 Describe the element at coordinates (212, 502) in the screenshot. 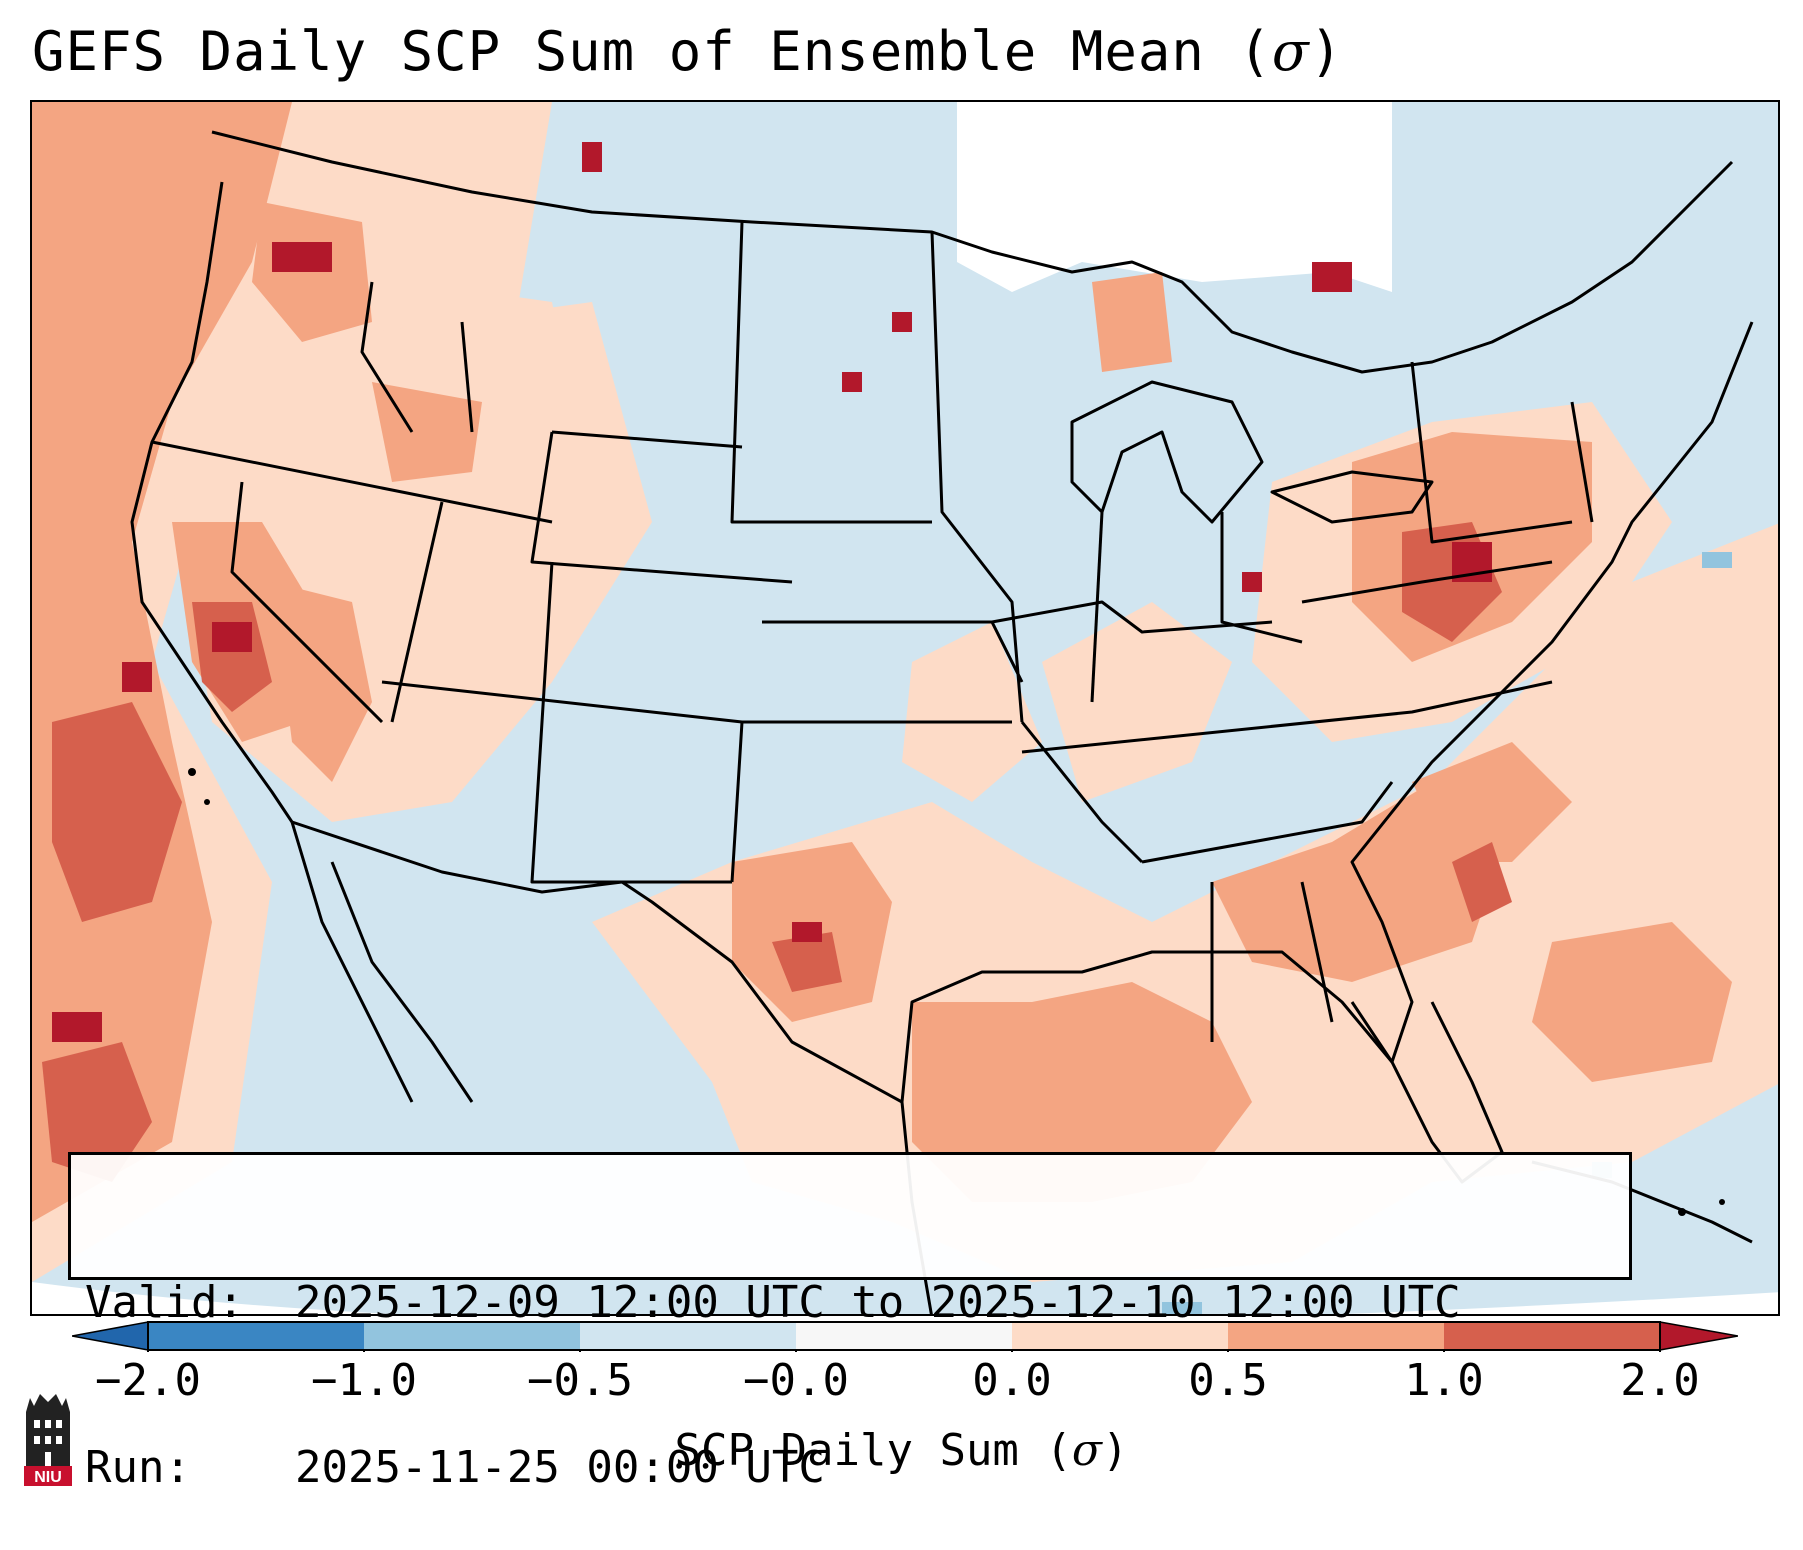

I see `pacific-coast` at that location.